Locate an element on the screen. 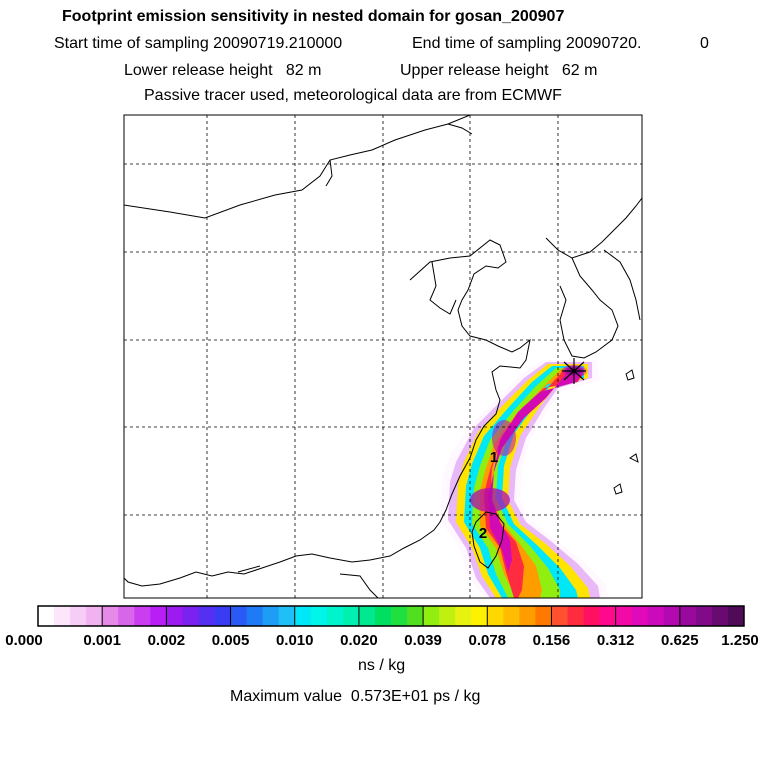 This screenshot has width=768, height=768. colorbar-tick-label: 0.625 is located at coordinates (680, 640).